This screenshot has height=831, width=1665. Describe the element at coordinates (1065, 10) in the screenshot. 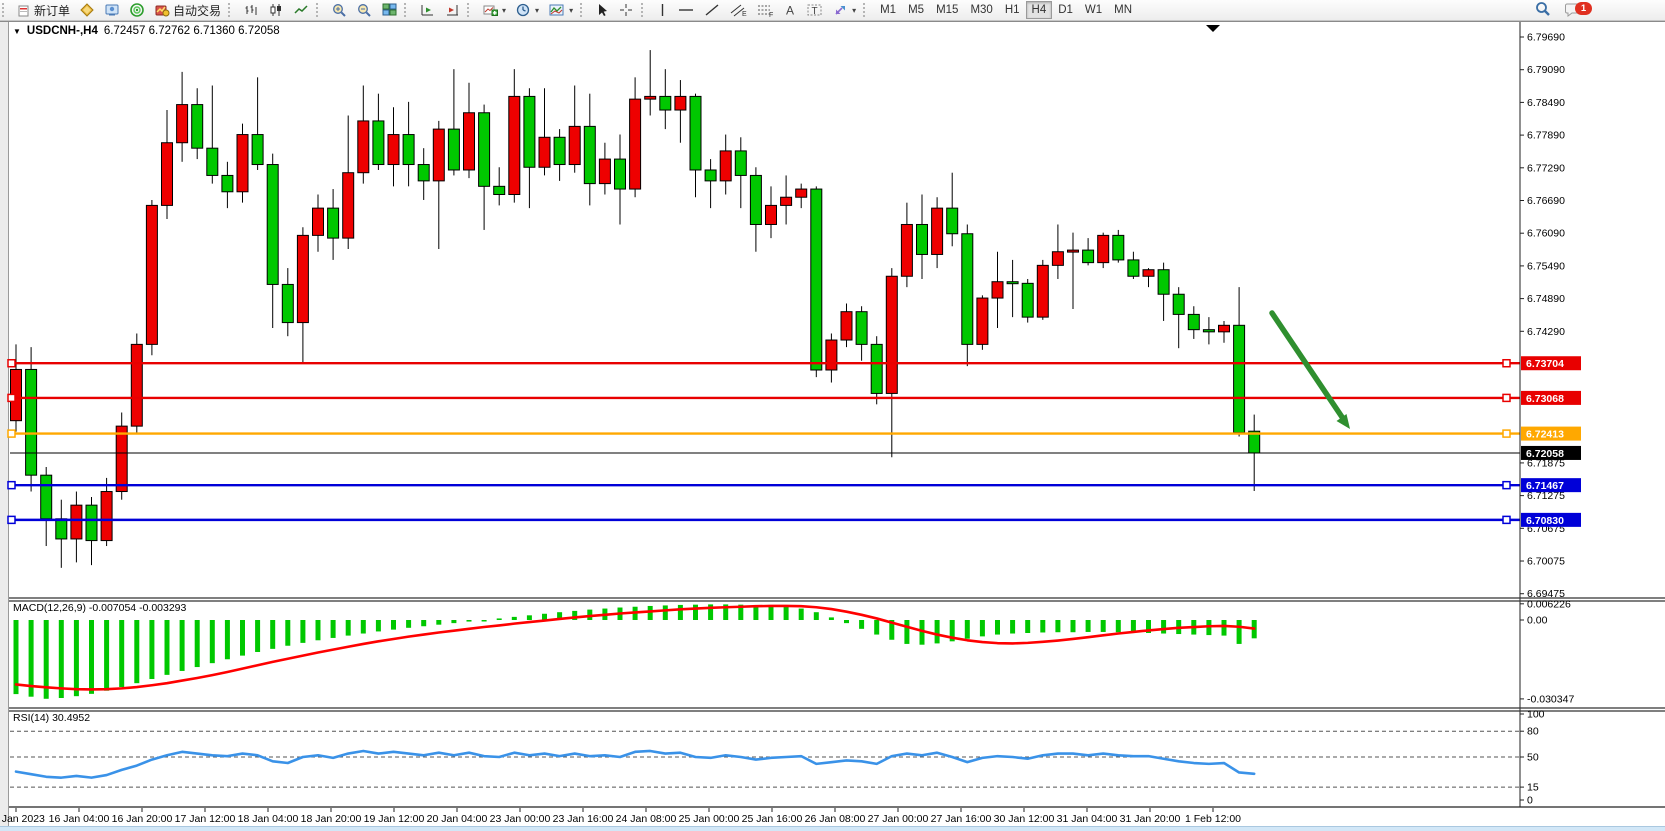

I see `timeframe-button-d1: D1` at that location.